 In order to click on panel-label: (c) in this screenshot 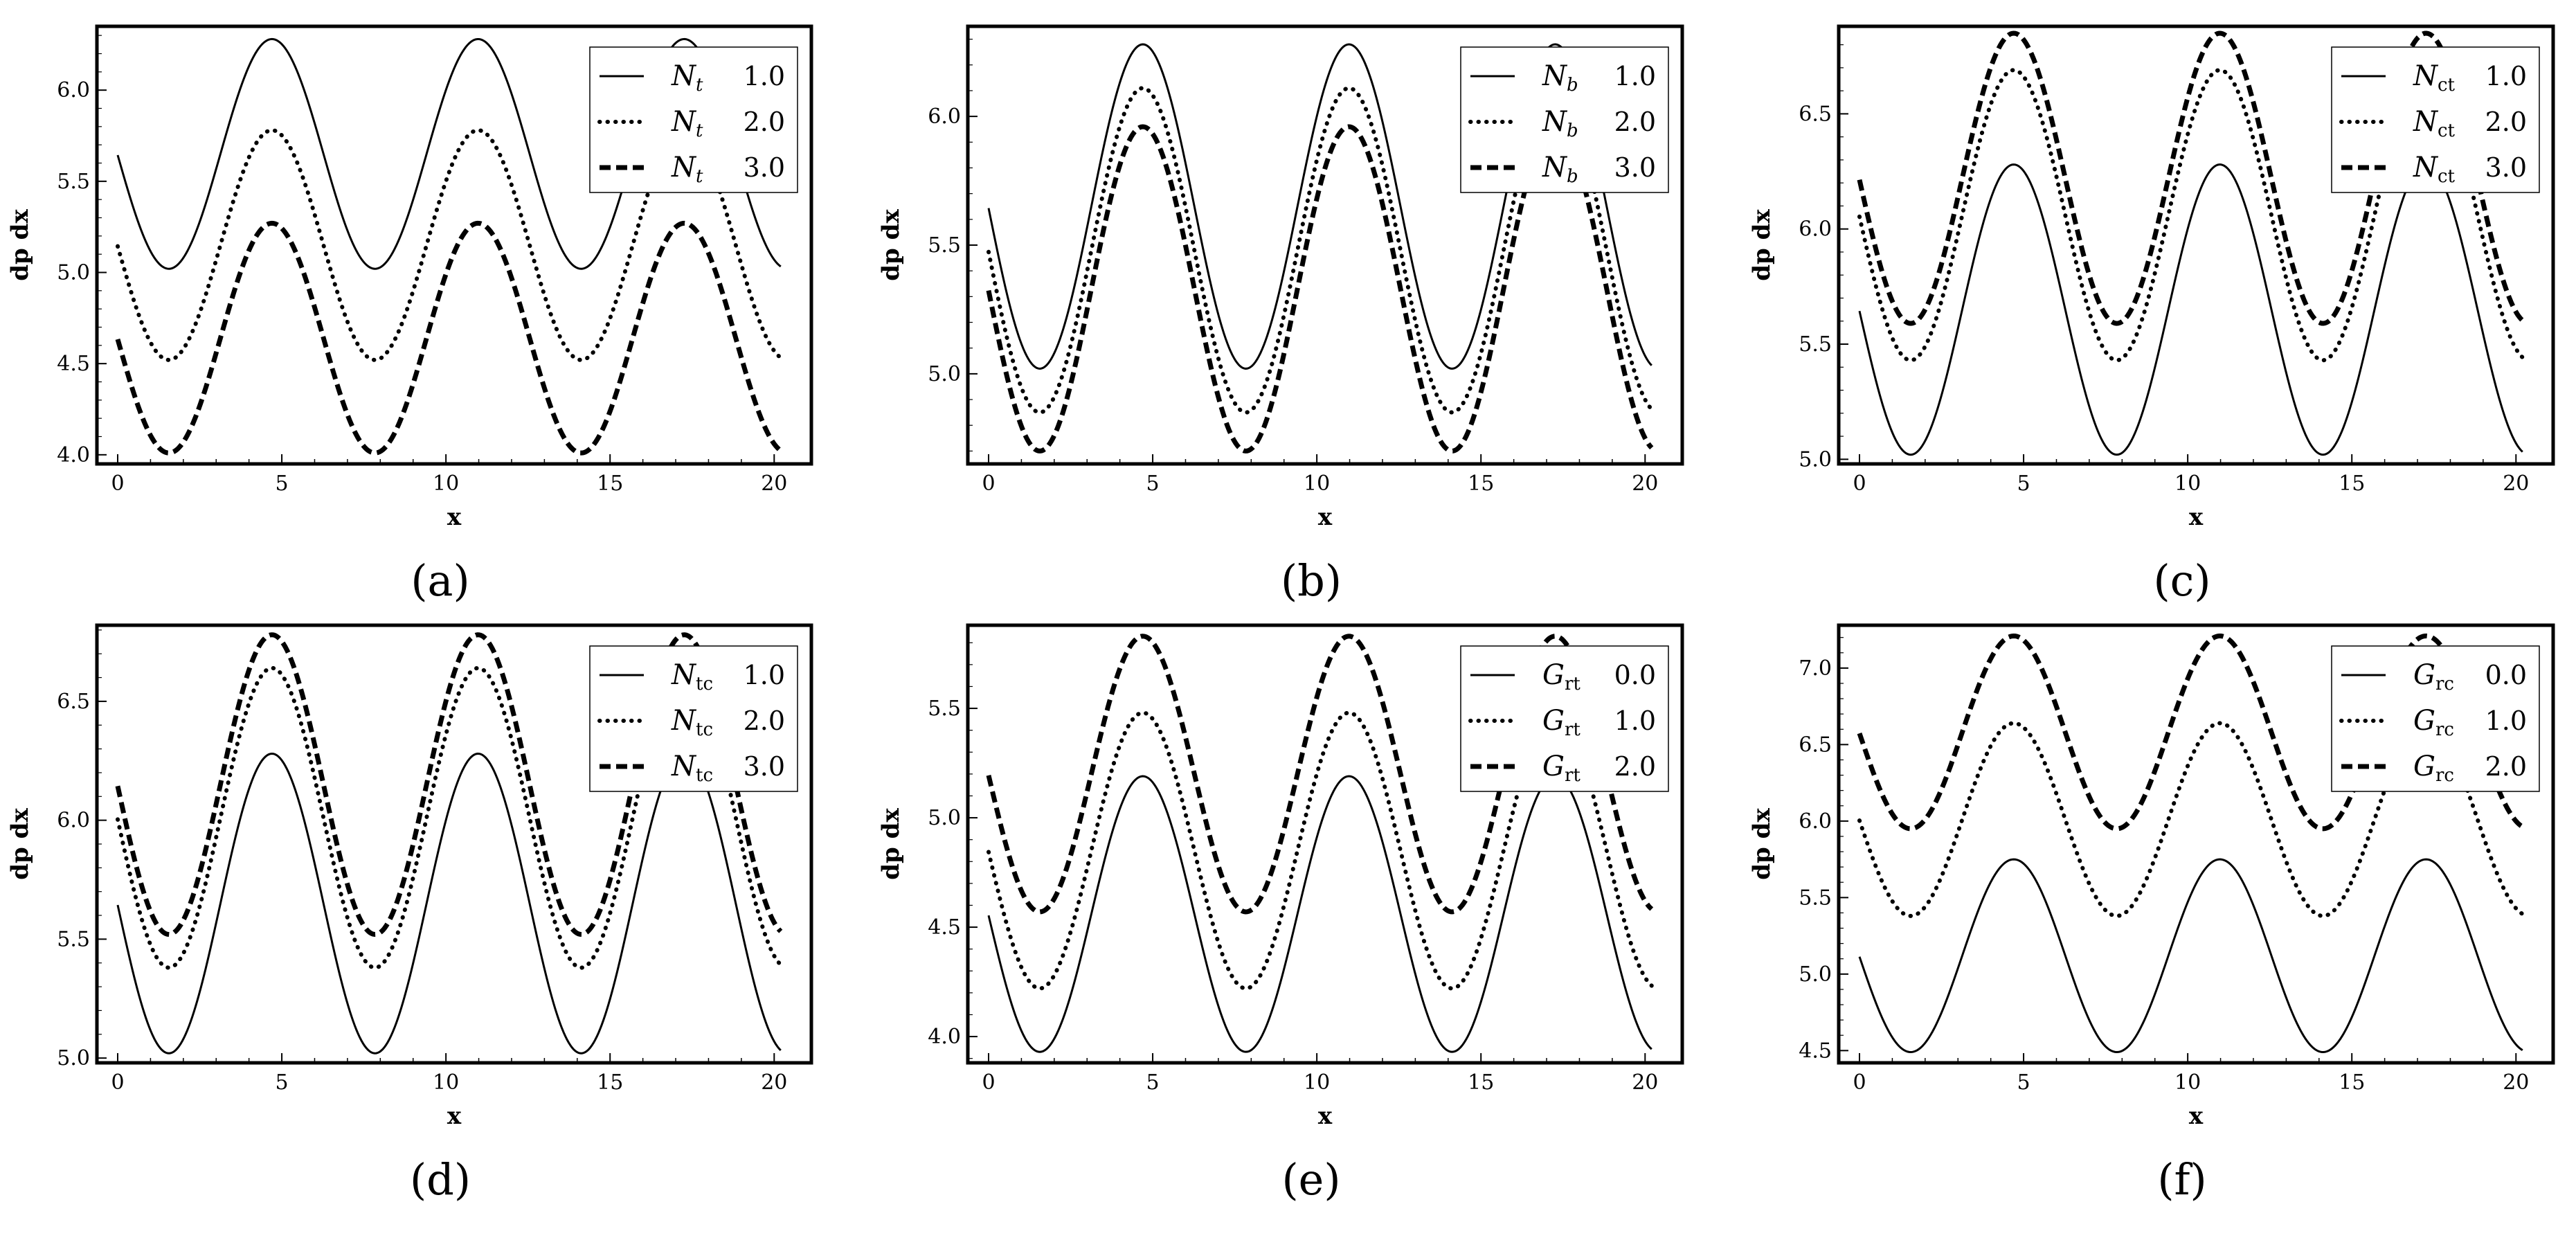, I will do `click(2181, 581)`.